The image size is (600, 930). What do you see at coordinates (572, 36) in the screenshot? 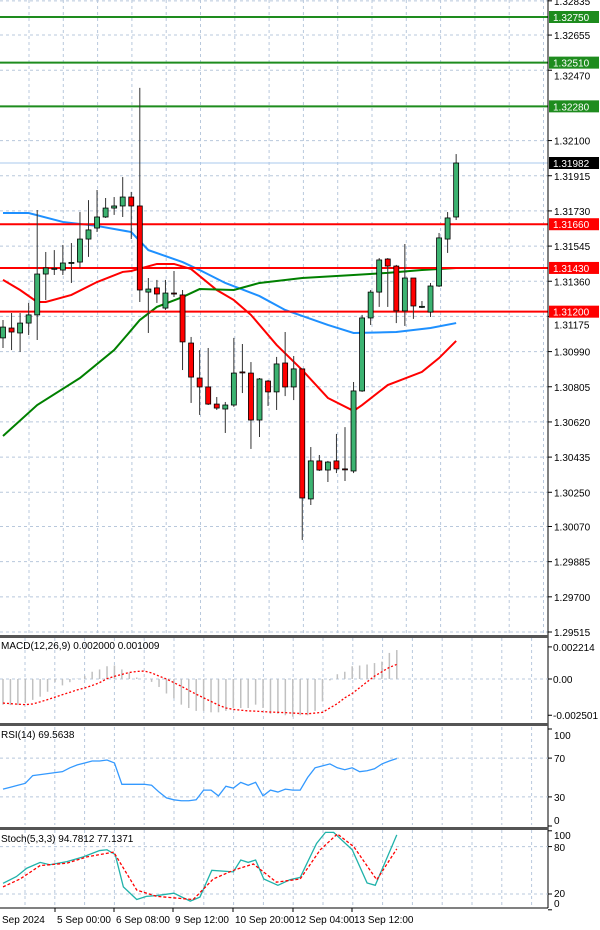
I see `price-tick-label: 1.32655` at bounding box center [572, 36].